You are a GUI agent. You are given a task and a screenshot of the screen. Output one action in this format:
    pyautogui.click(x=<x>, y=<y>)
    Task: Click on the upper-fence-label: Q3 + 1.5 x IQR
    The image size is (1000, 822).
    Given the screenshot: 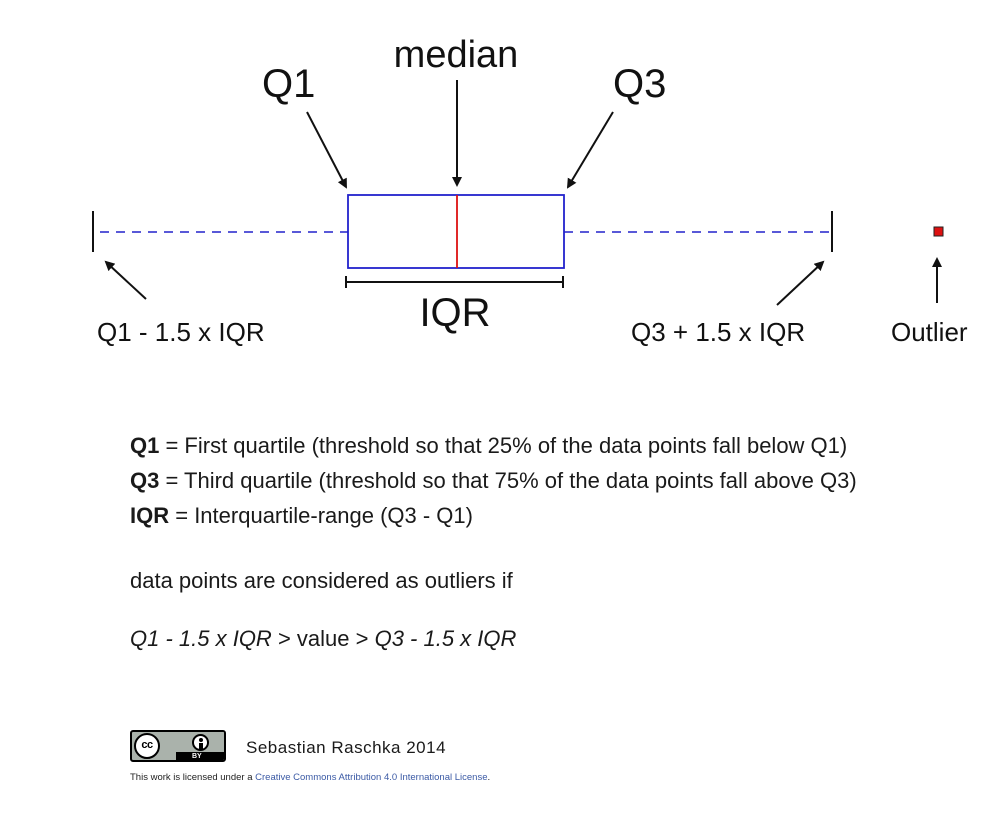 What is the action you would take?
    pyautogui.click(x=718, y=332)
    